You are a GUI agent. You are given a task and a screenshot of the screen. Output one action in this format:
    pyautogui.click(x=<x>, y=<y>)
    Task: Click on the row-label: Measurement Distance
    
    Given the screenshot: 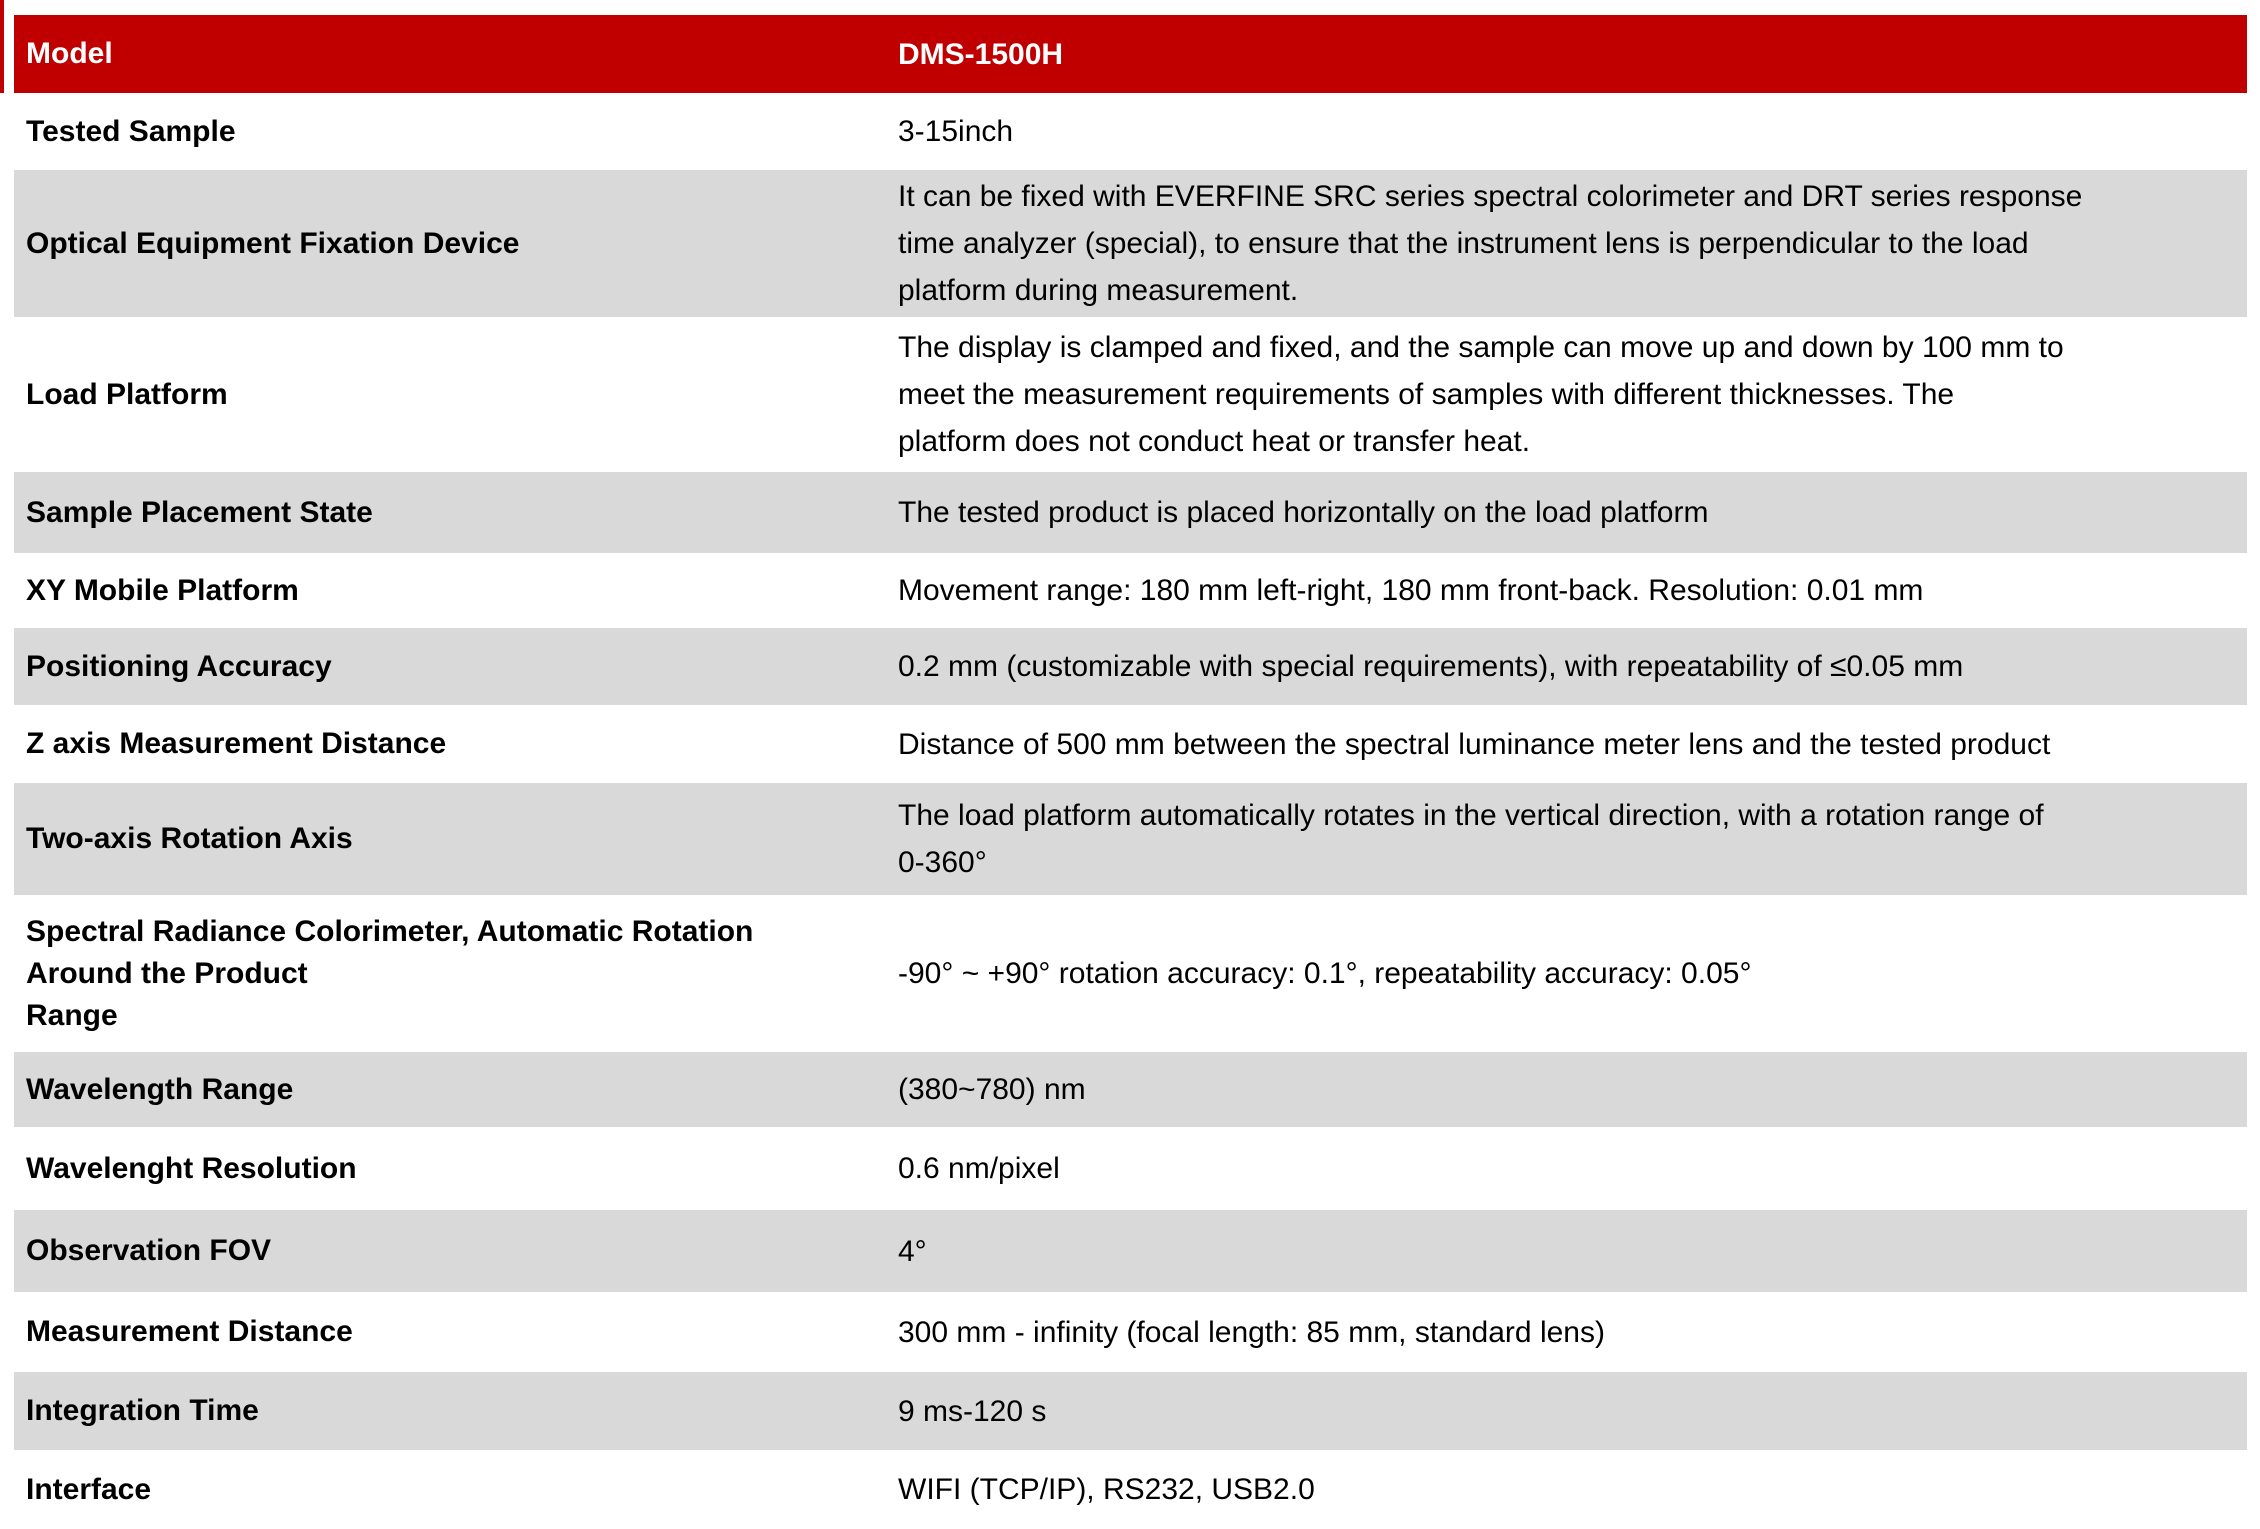 What is the action you would take?
    pyautogui.click(x=189, y=1331)
    